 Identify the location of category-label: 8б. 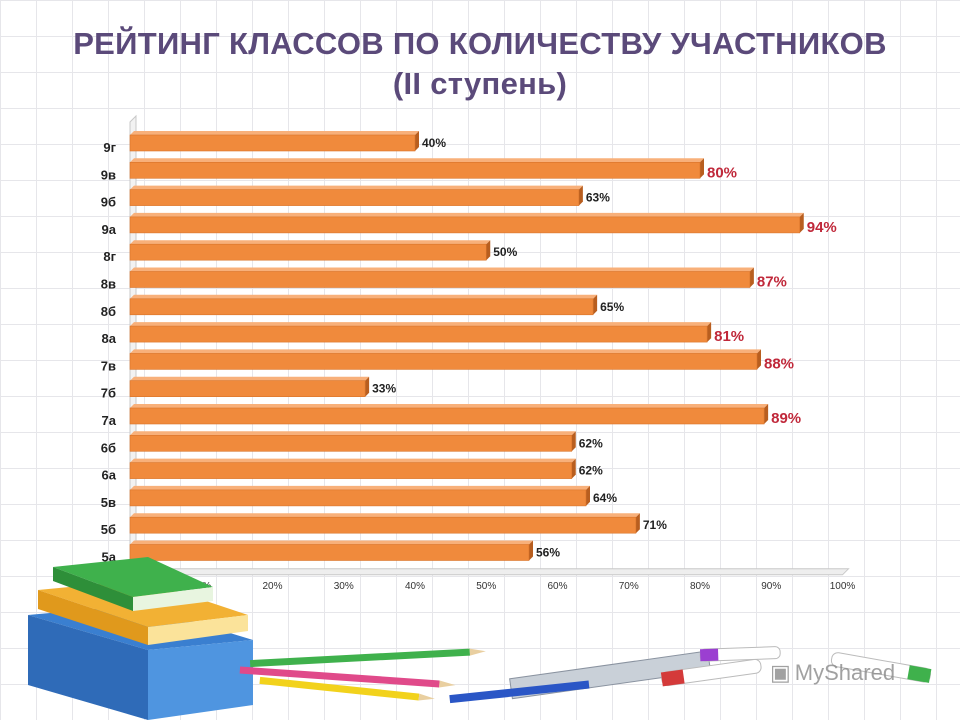
(108, 311).